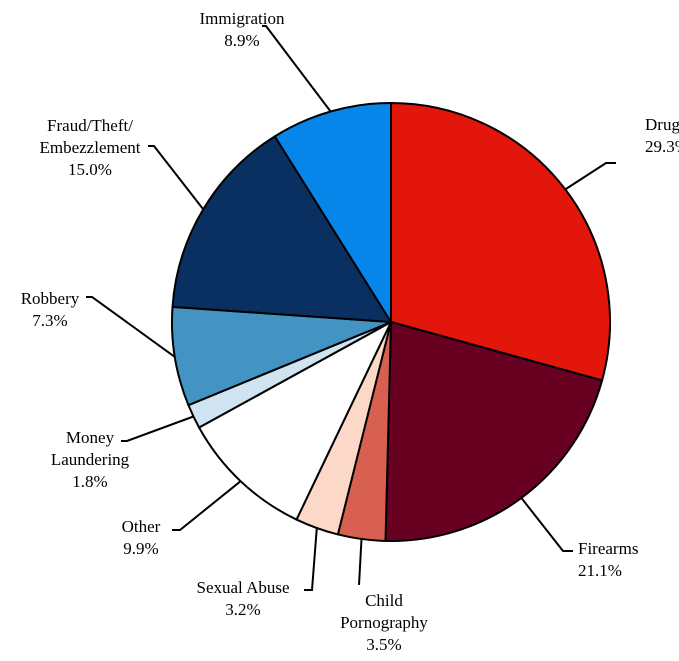  I want to click on slice-label-child-pornography: Child Pornography 3.5%, so click(384, 622).